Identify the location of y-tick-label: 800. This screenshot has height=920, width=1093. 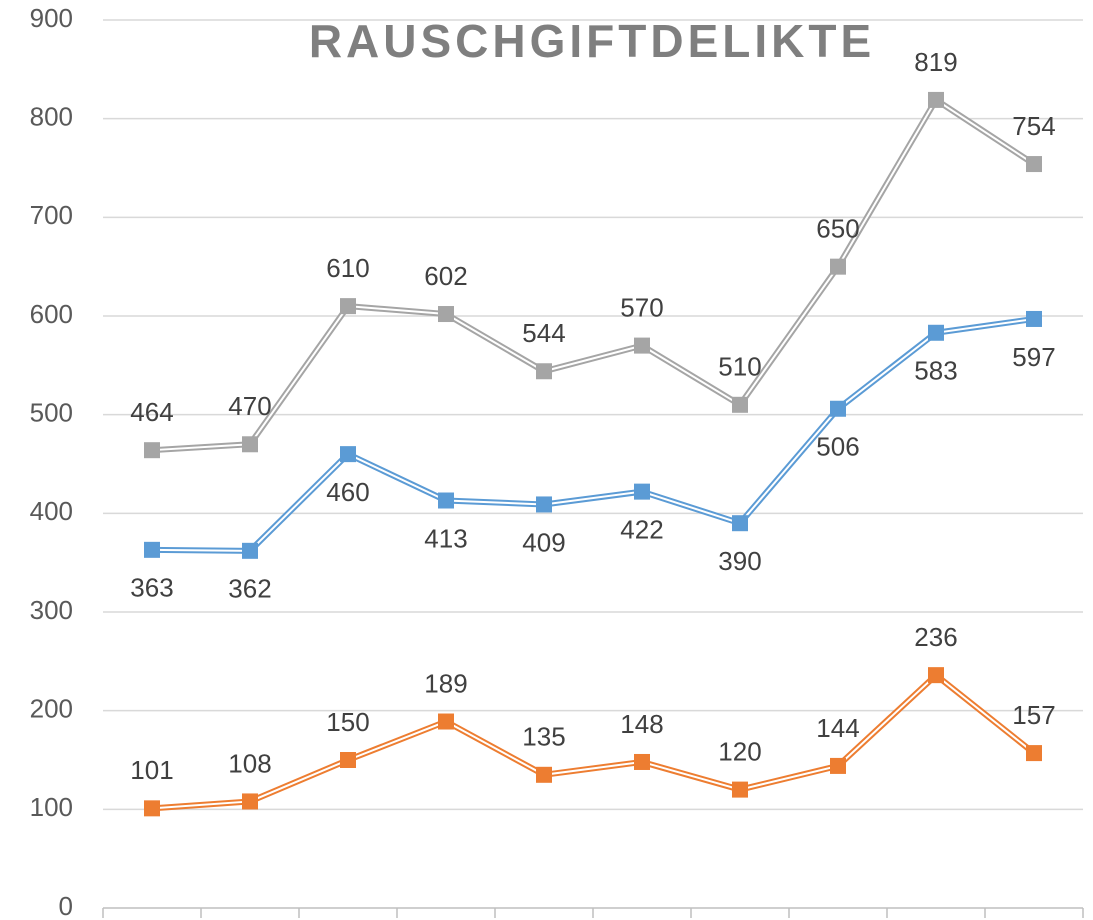
(51, 117).